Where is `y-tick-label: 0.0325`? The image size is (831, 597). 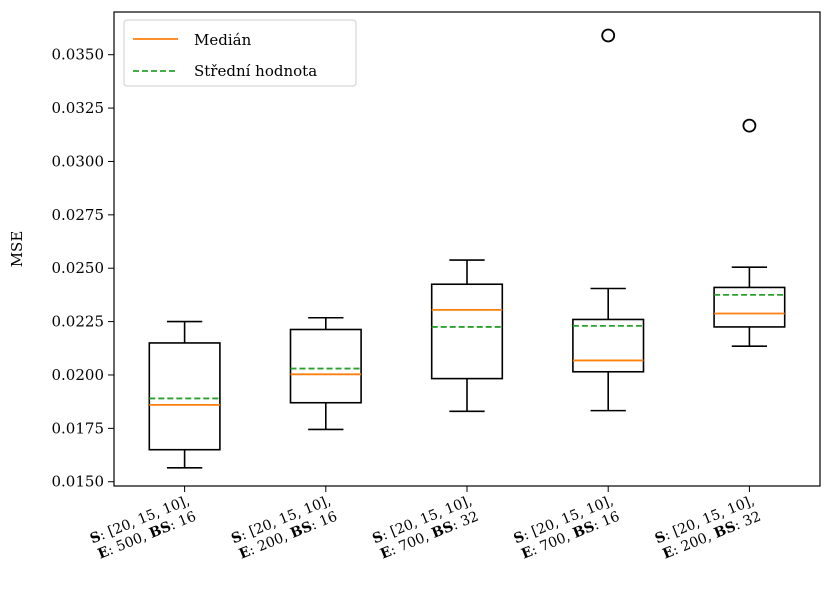
y-tick-label: 0.0325 is located at coordinates (78, 108).